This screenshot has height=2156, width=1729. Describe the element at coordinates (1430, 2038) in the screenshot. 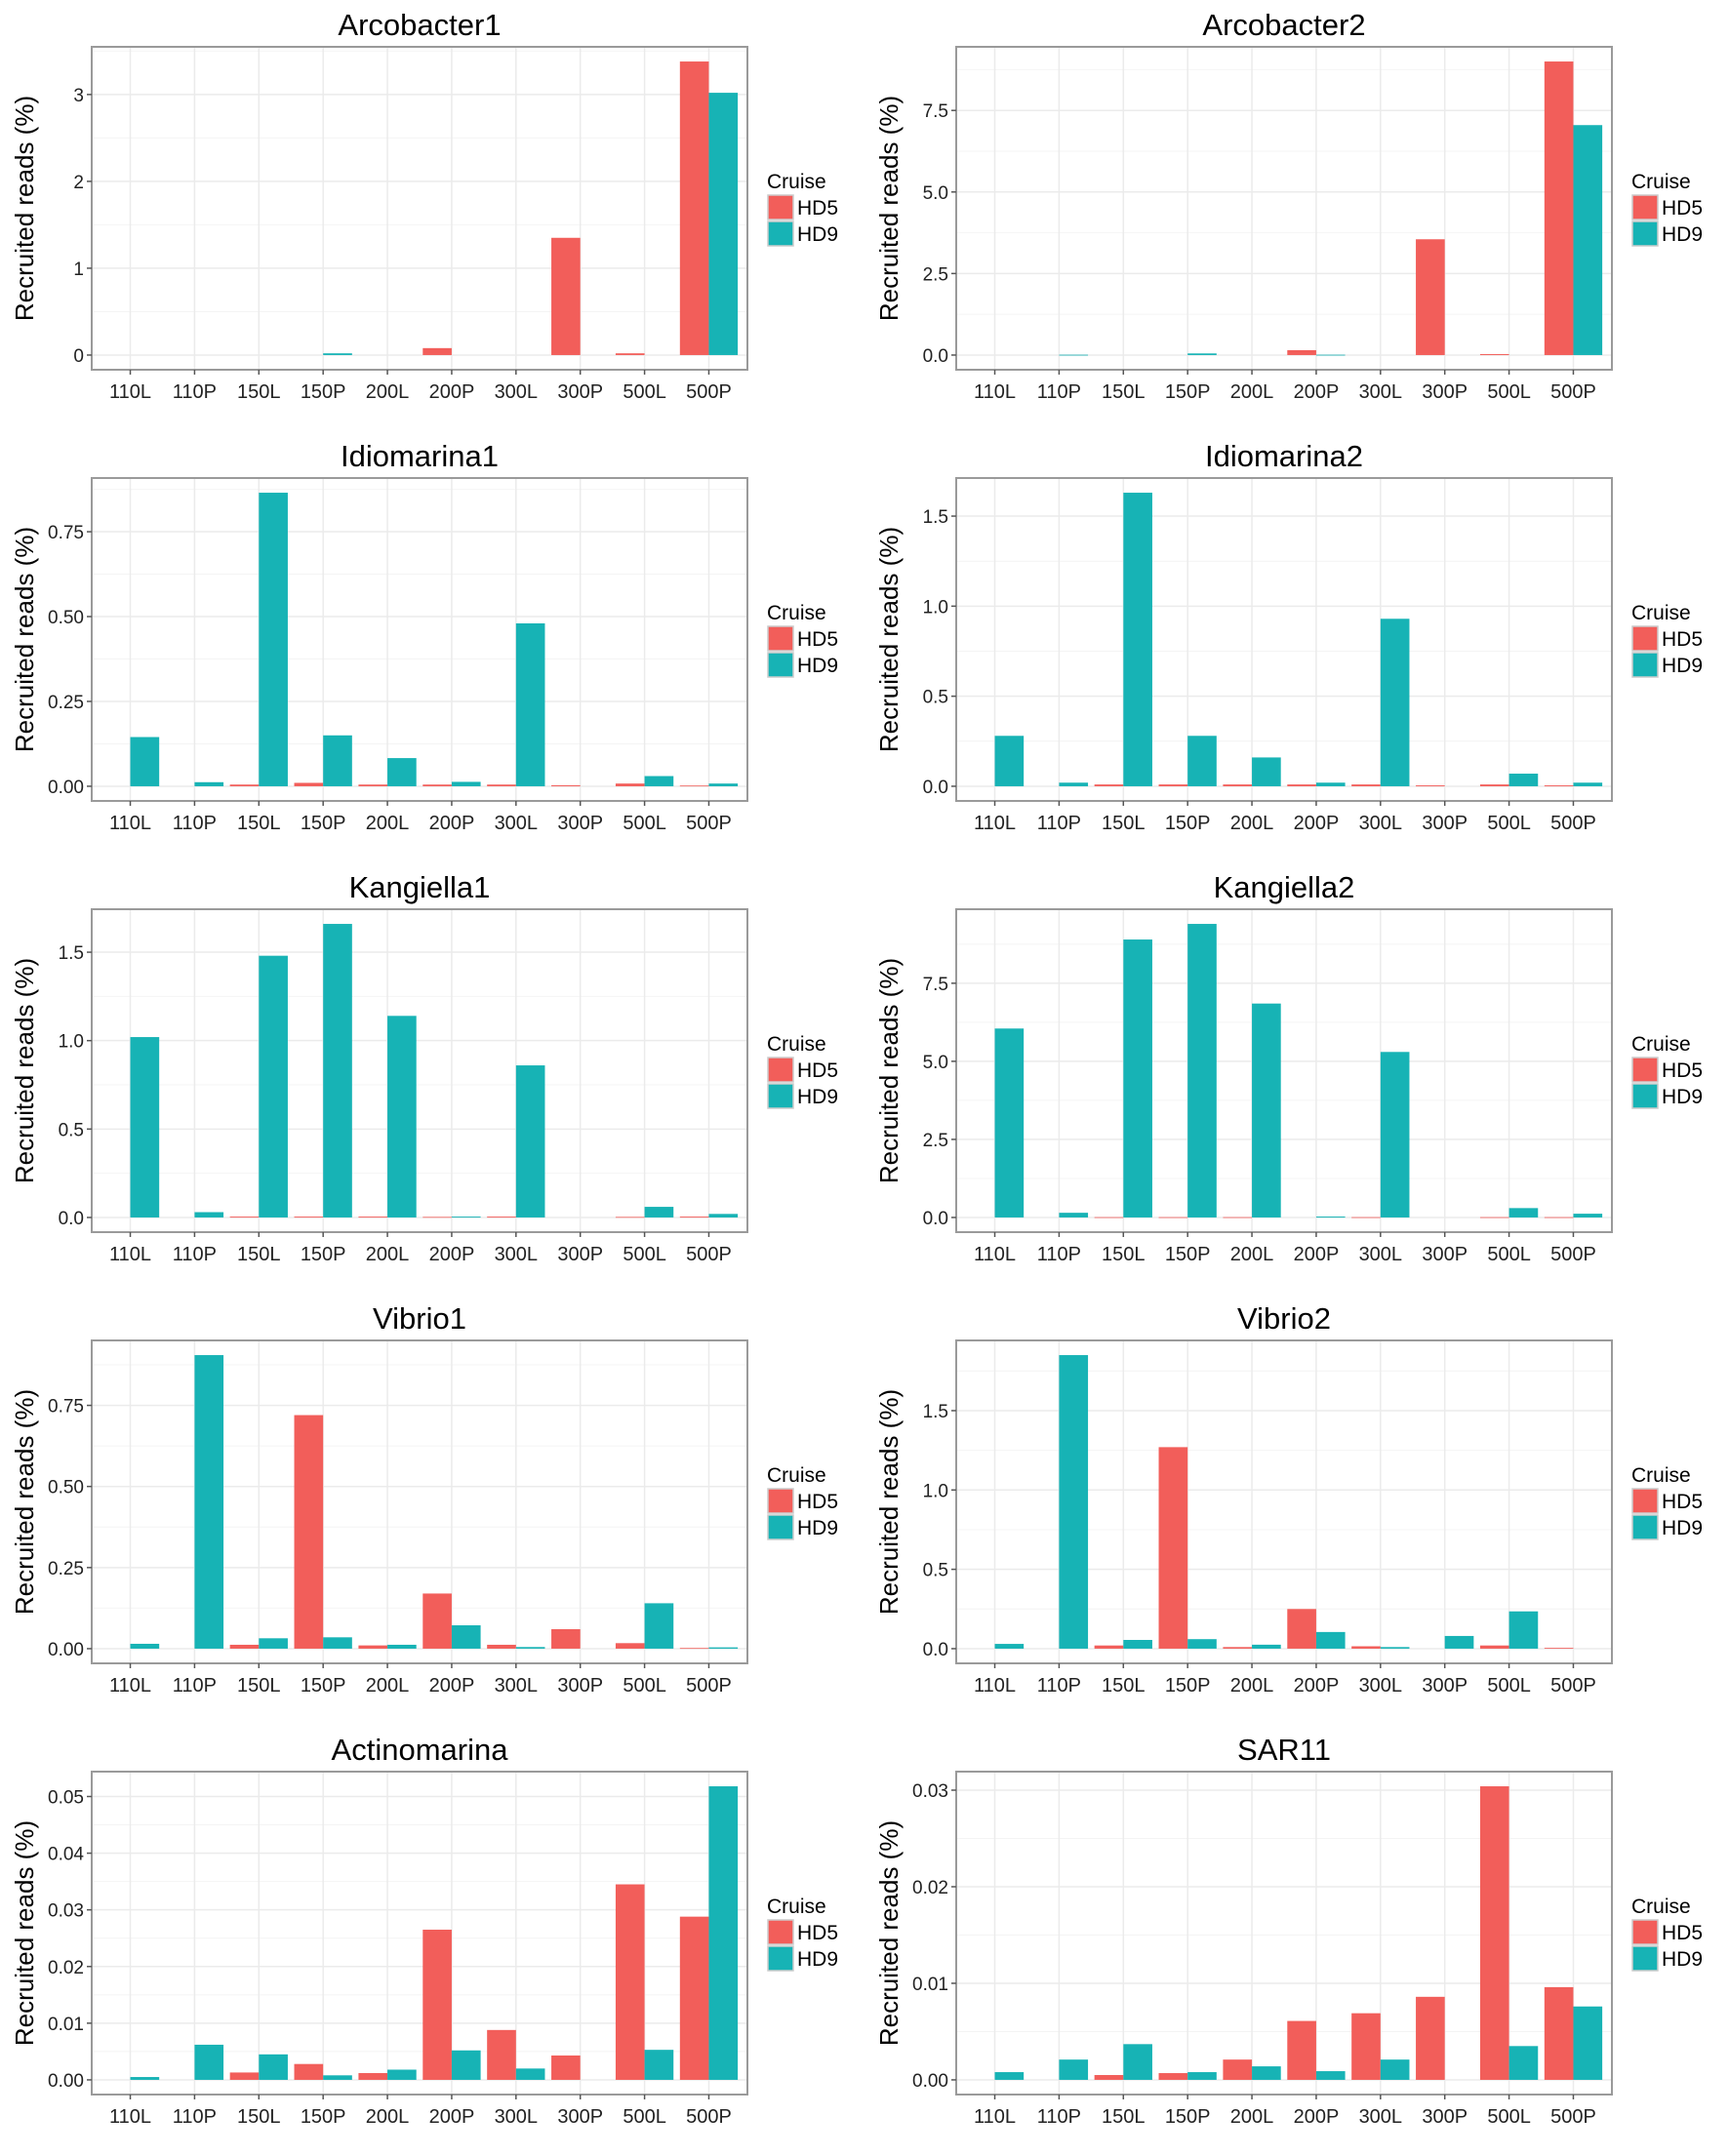

I see `bar-hd5-300p` at that location.